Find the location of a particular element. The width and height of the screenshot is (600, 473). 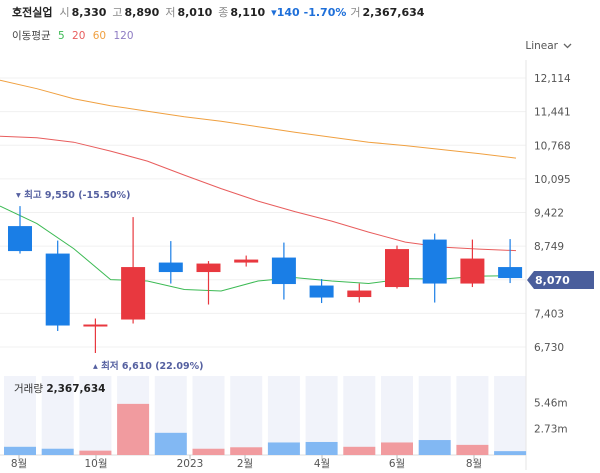

max-price-label: ▾ 최고 9,550 (-15.50%) is located at coordinates (73, 195).